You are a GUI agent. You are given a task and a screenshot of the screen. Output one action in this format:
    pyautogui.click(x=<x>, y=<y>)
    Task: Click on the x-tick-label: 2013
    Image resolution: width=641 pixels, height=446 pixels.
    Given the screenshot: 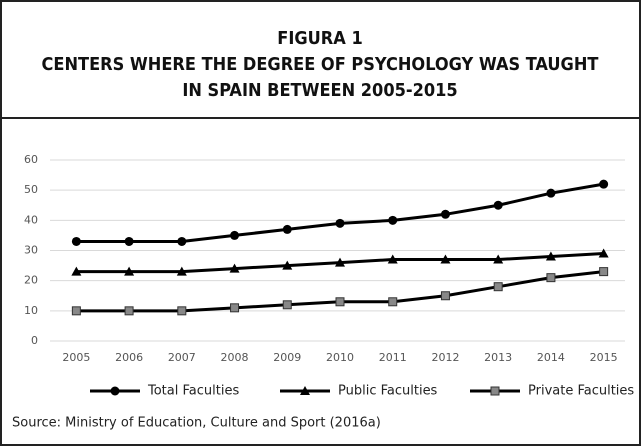 What is the action you would take?
    pyautogui.click(x=498, y=357)
    